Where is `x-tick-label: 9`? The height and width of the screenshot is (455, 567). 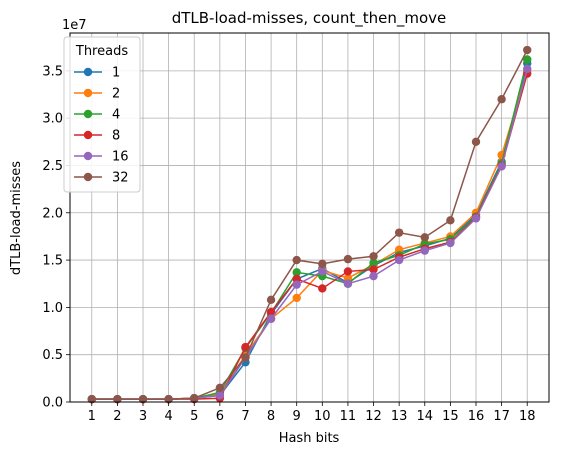 x-tick-label: 9 is located at coordinates (297, 416).